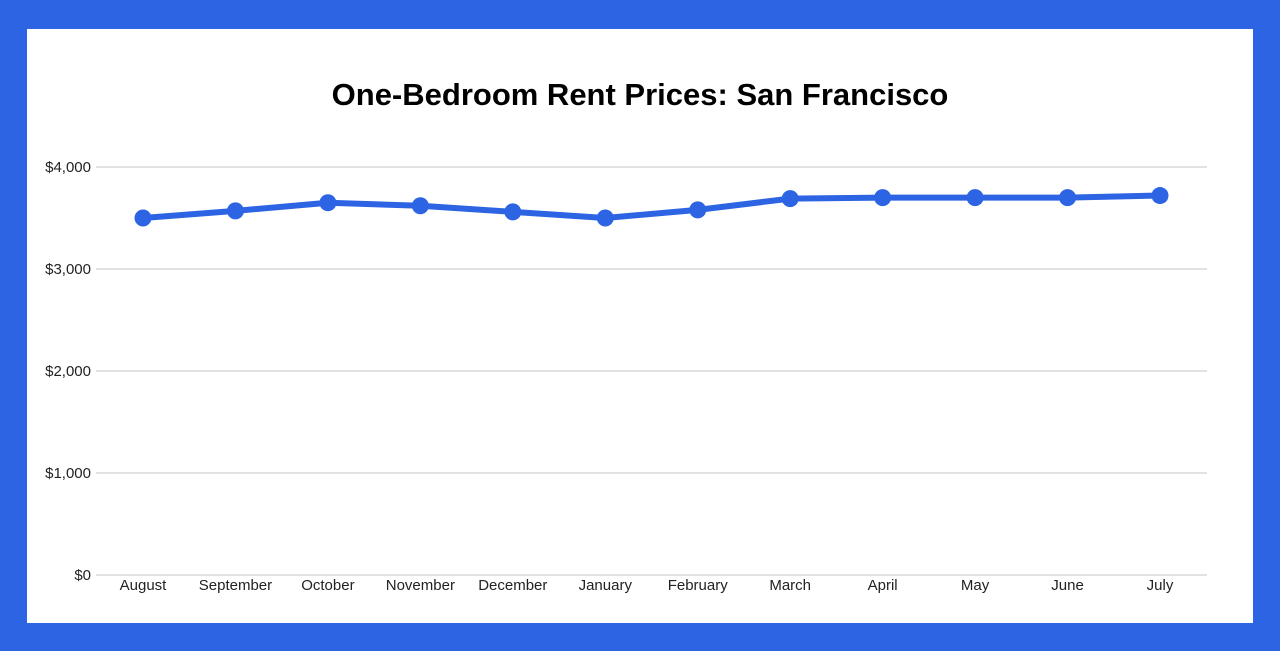 The height and width of the screenshot is (651, 1280). Describe the element at coordinates (235, 585) in the screenshot. I see `x-tick-label: September` at that location.